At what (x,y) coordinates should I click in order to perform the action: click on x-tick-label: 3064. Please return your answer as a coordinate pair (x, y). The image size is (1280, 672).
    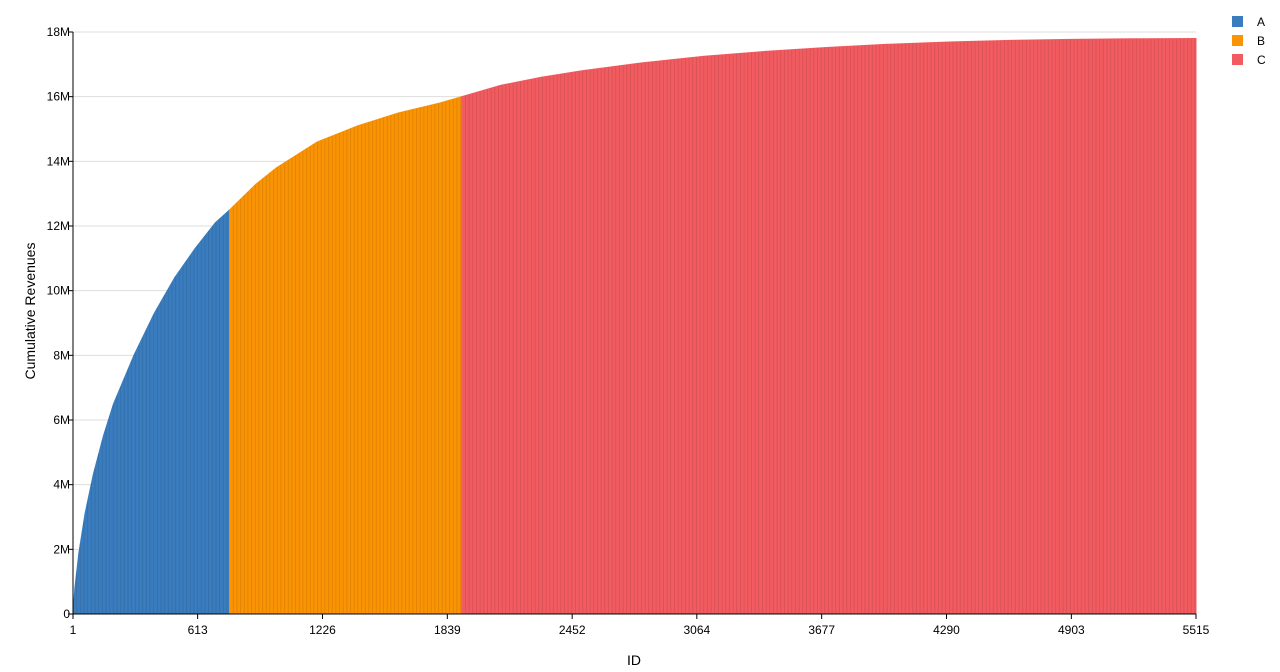
    Looking at the image, I should click on (696, 630).